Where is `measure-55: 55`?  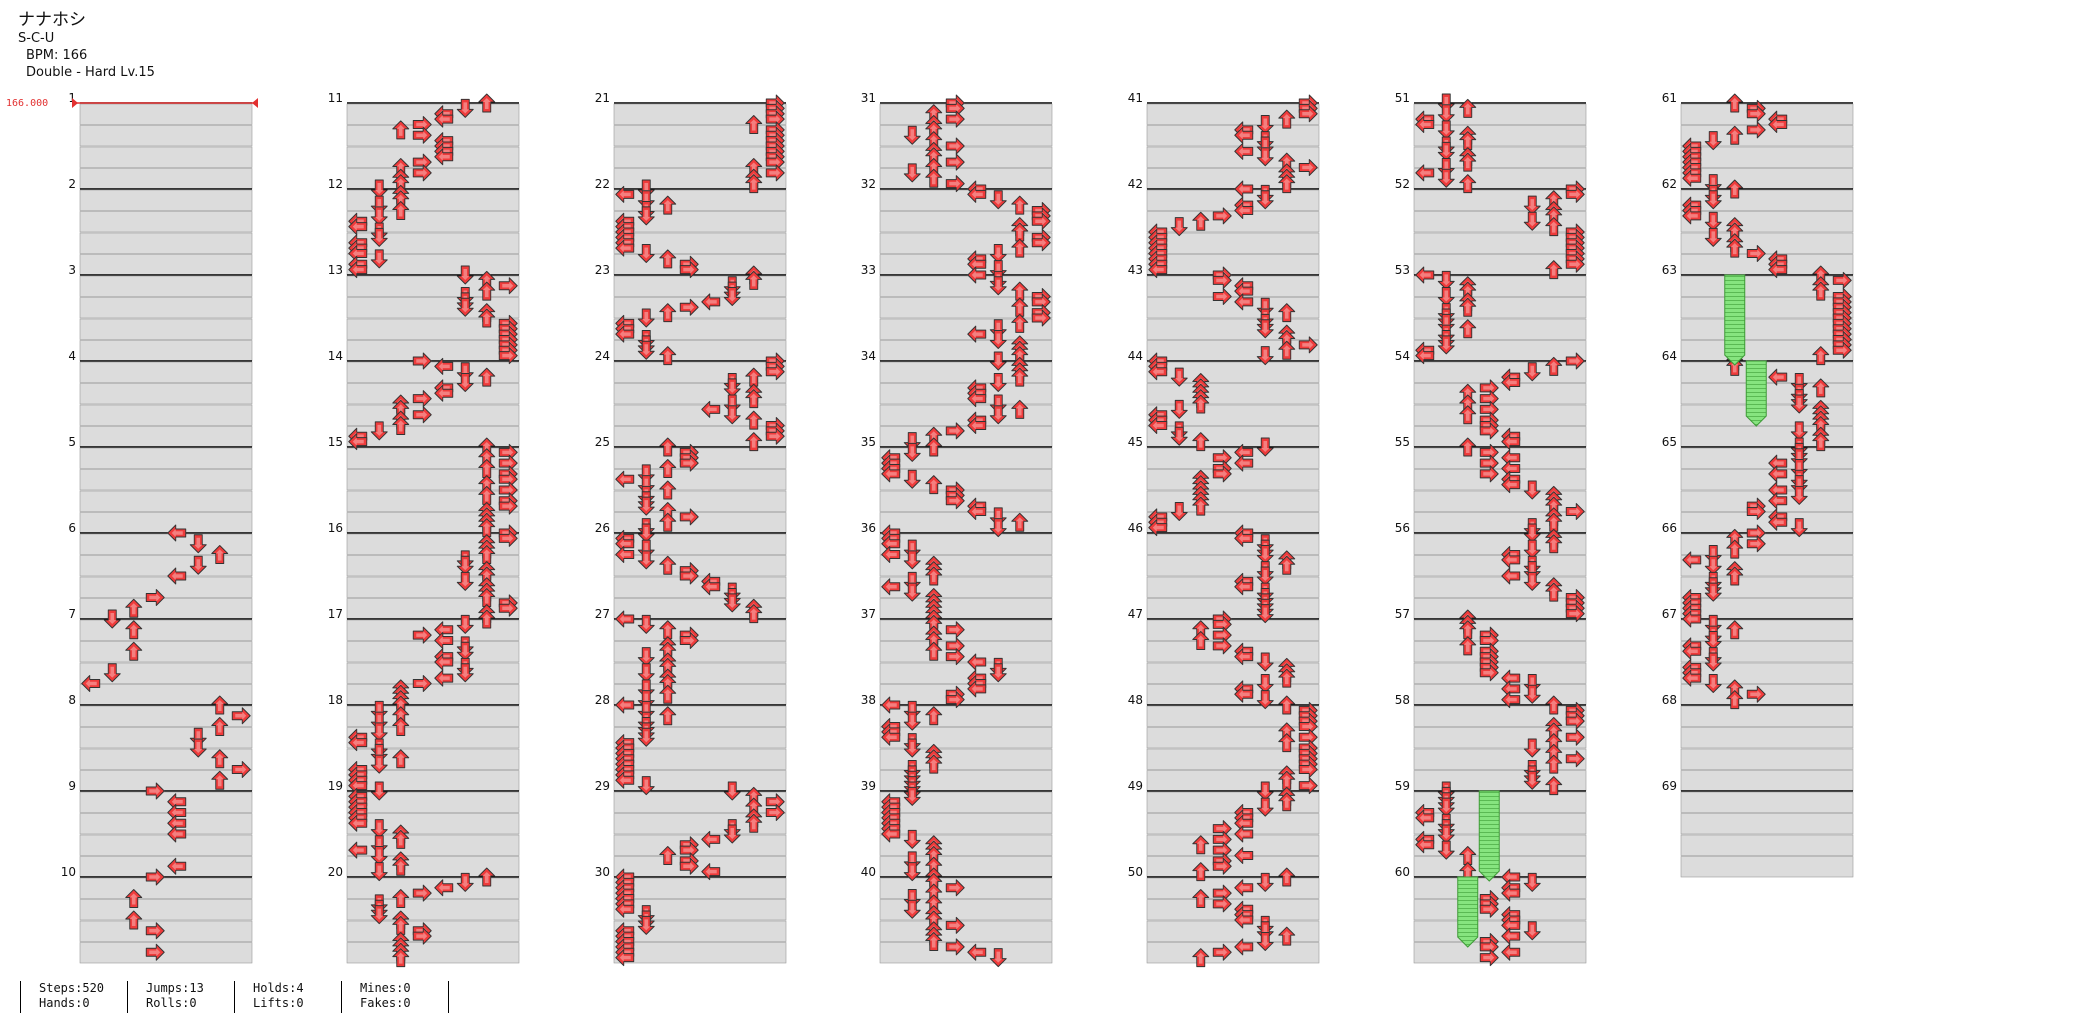
measure-55: 55 is located at coordinates (1491, 484).